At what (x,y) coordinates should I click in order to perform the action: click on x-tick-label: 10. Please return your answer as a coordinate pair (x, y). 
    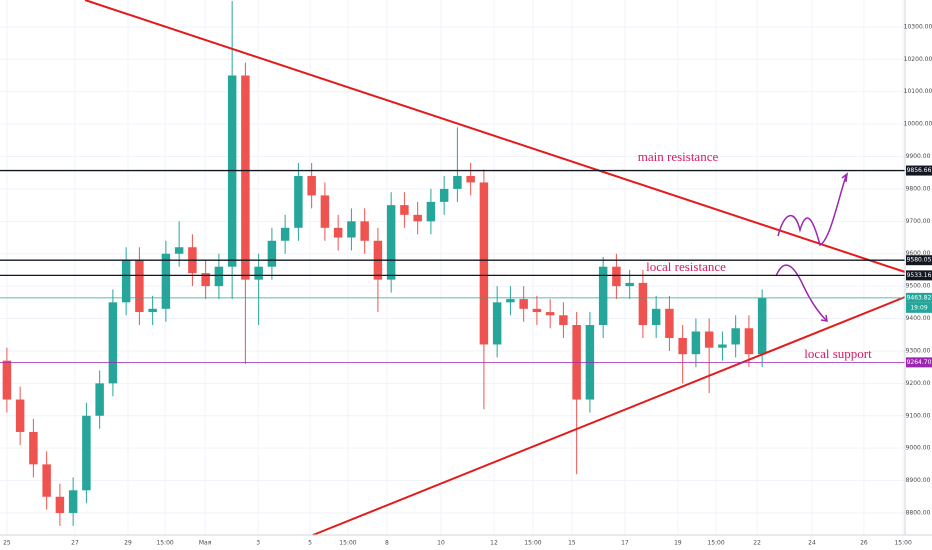
    Looking at the image, I should click on (441, 543).